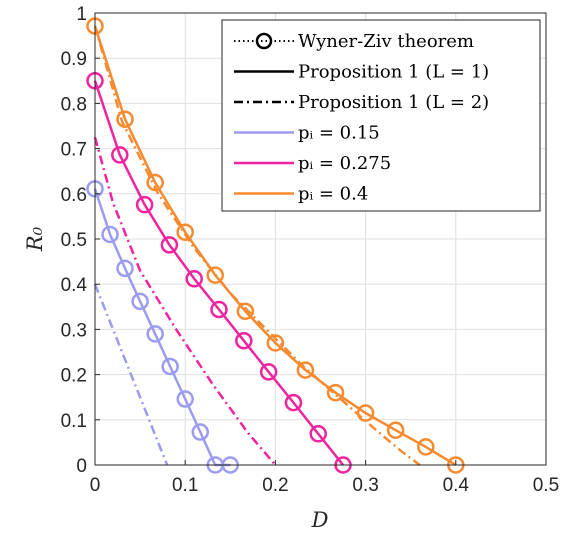 Image resolution: width=585 pixels, height=537 pixels. What do you see at coordinates (74, 421) in the screenshot?
I see `y-tick-label: 0.1` at bounding box center [74, 421].